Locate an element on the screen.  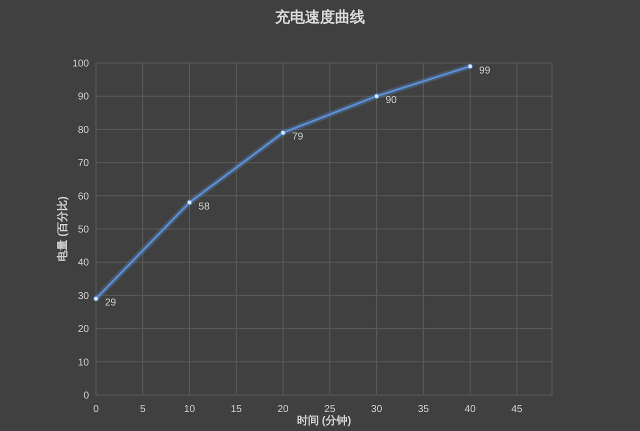
y-tick-label: 80 is located at coordinates (84, 130).